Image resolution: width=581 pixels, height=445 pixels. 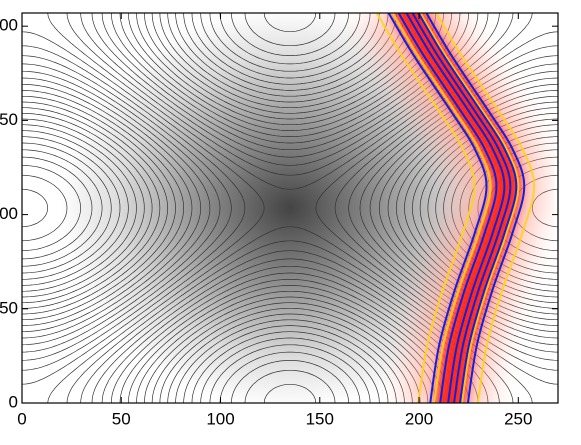 I want to click on x-tick-label: 150, so click(x=320, y=418).